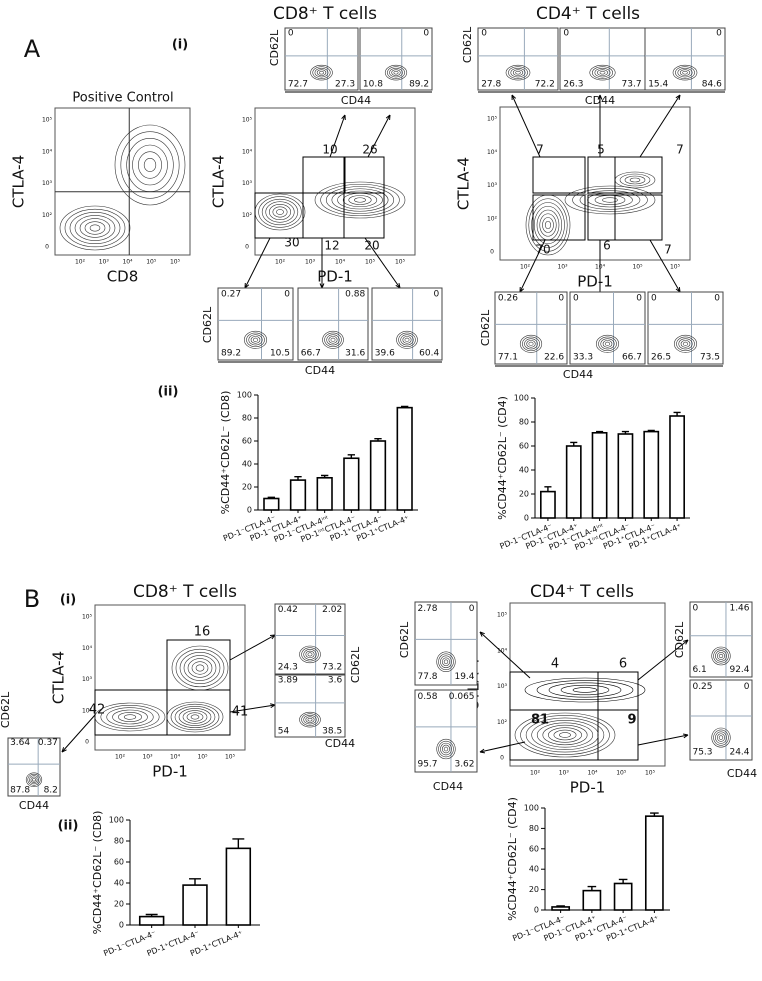 The image size is (762, 981). What do you see at coordinates (524, 446) in the screenshot?
I see `y-tick-label: 60` at bounding box center [524, 446].